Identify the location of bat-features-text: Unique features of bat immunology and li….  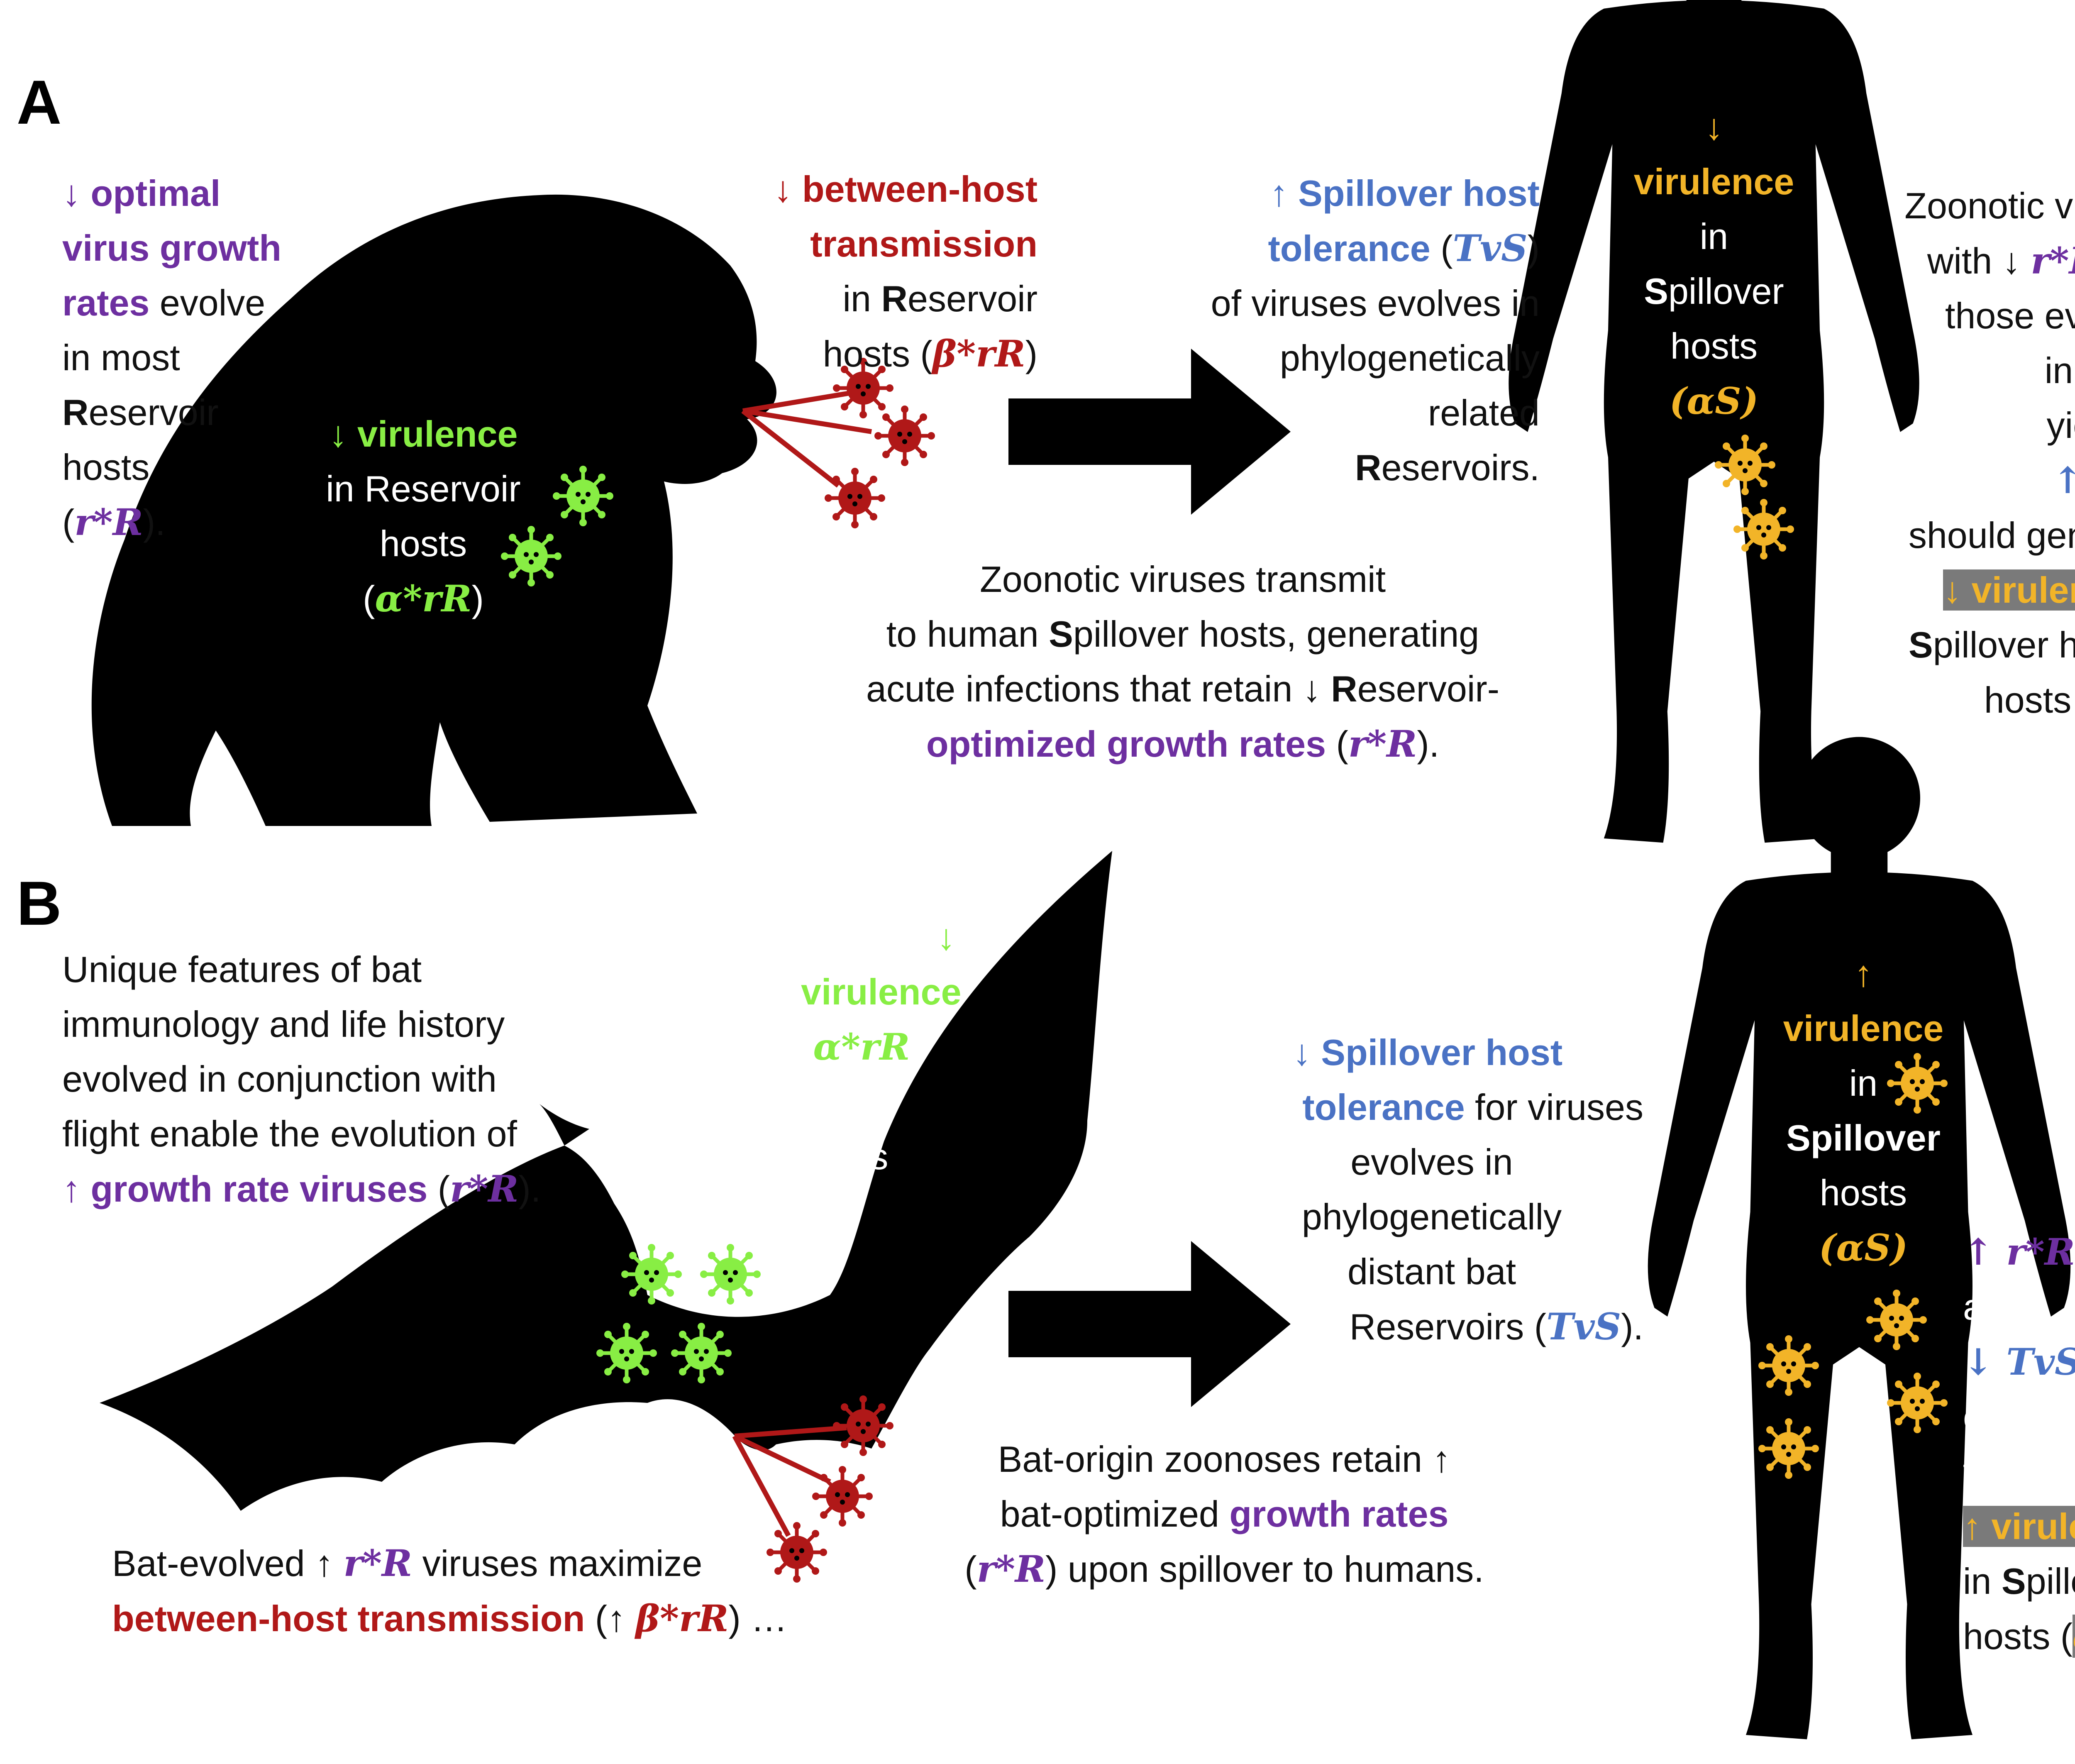
(302, 1080).